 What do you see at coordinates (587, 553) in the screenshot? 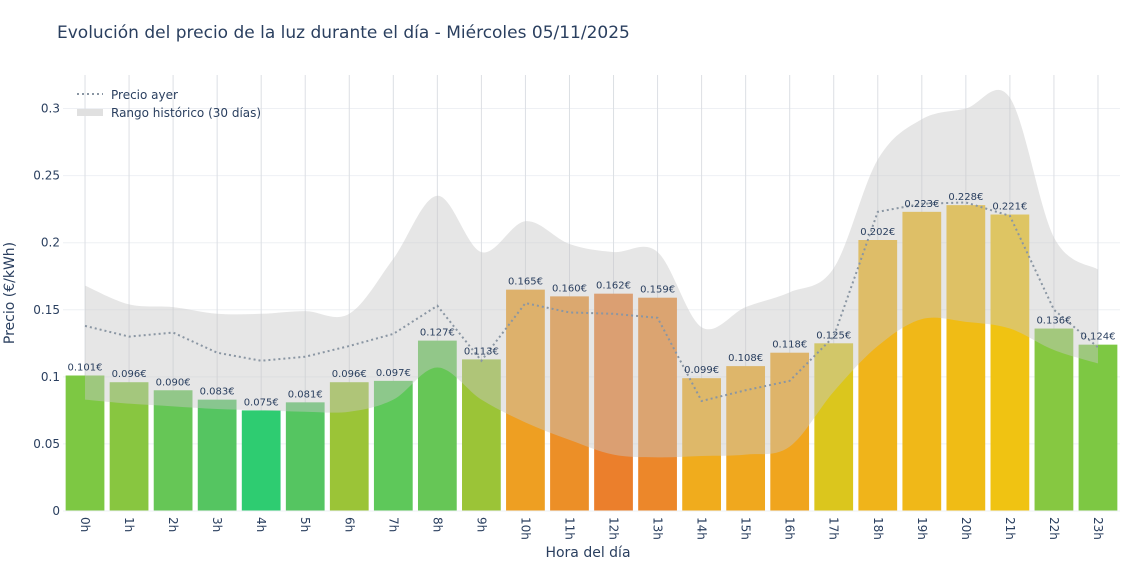
I see `x-axis-title: Hora del día` at bounding box center [587, 553].